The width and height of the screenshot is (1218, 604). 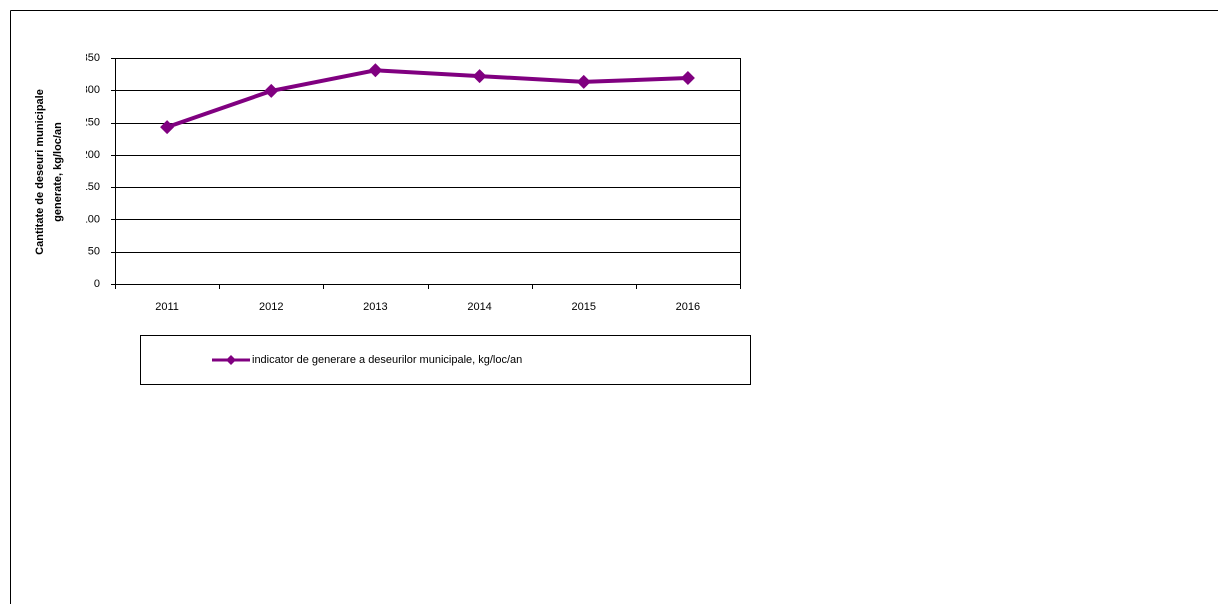 What do you see at coordinates (91, 90) in the screenshot?
I see `y-tick-label: 300` at bounding box center [91, 90].